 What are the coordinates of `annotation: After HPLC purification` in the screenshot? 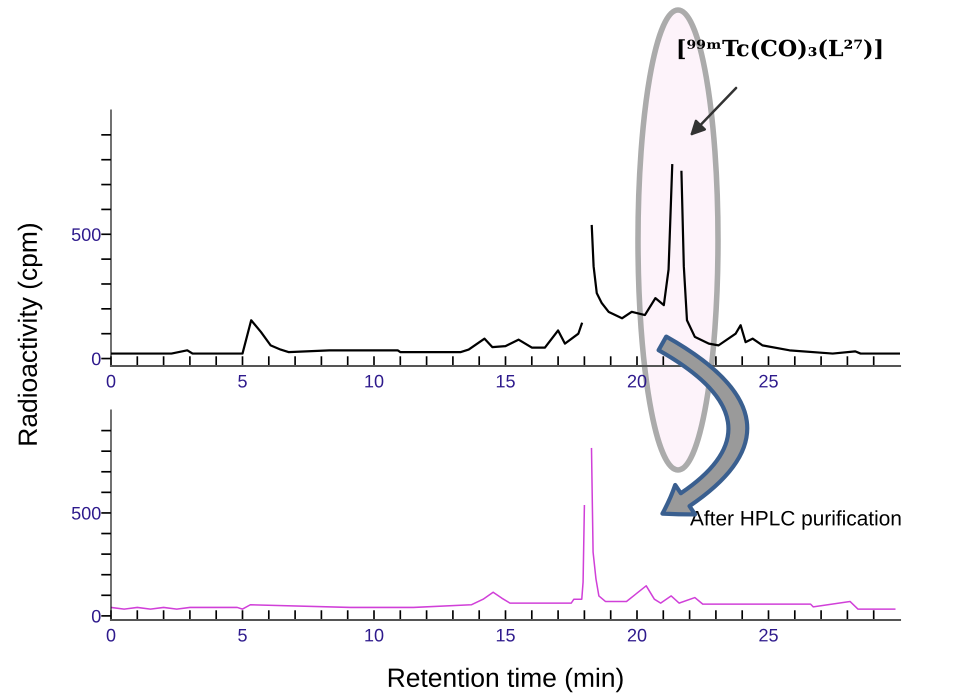 It's located at (795, 520).